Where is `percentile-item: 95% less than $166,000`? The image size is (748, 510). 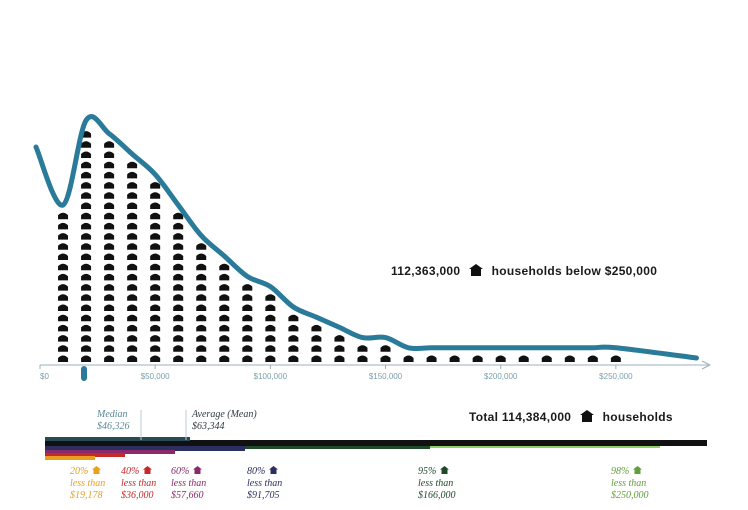
percentile-item: 95% less than $166,000 is located at coordinates (437, 484).